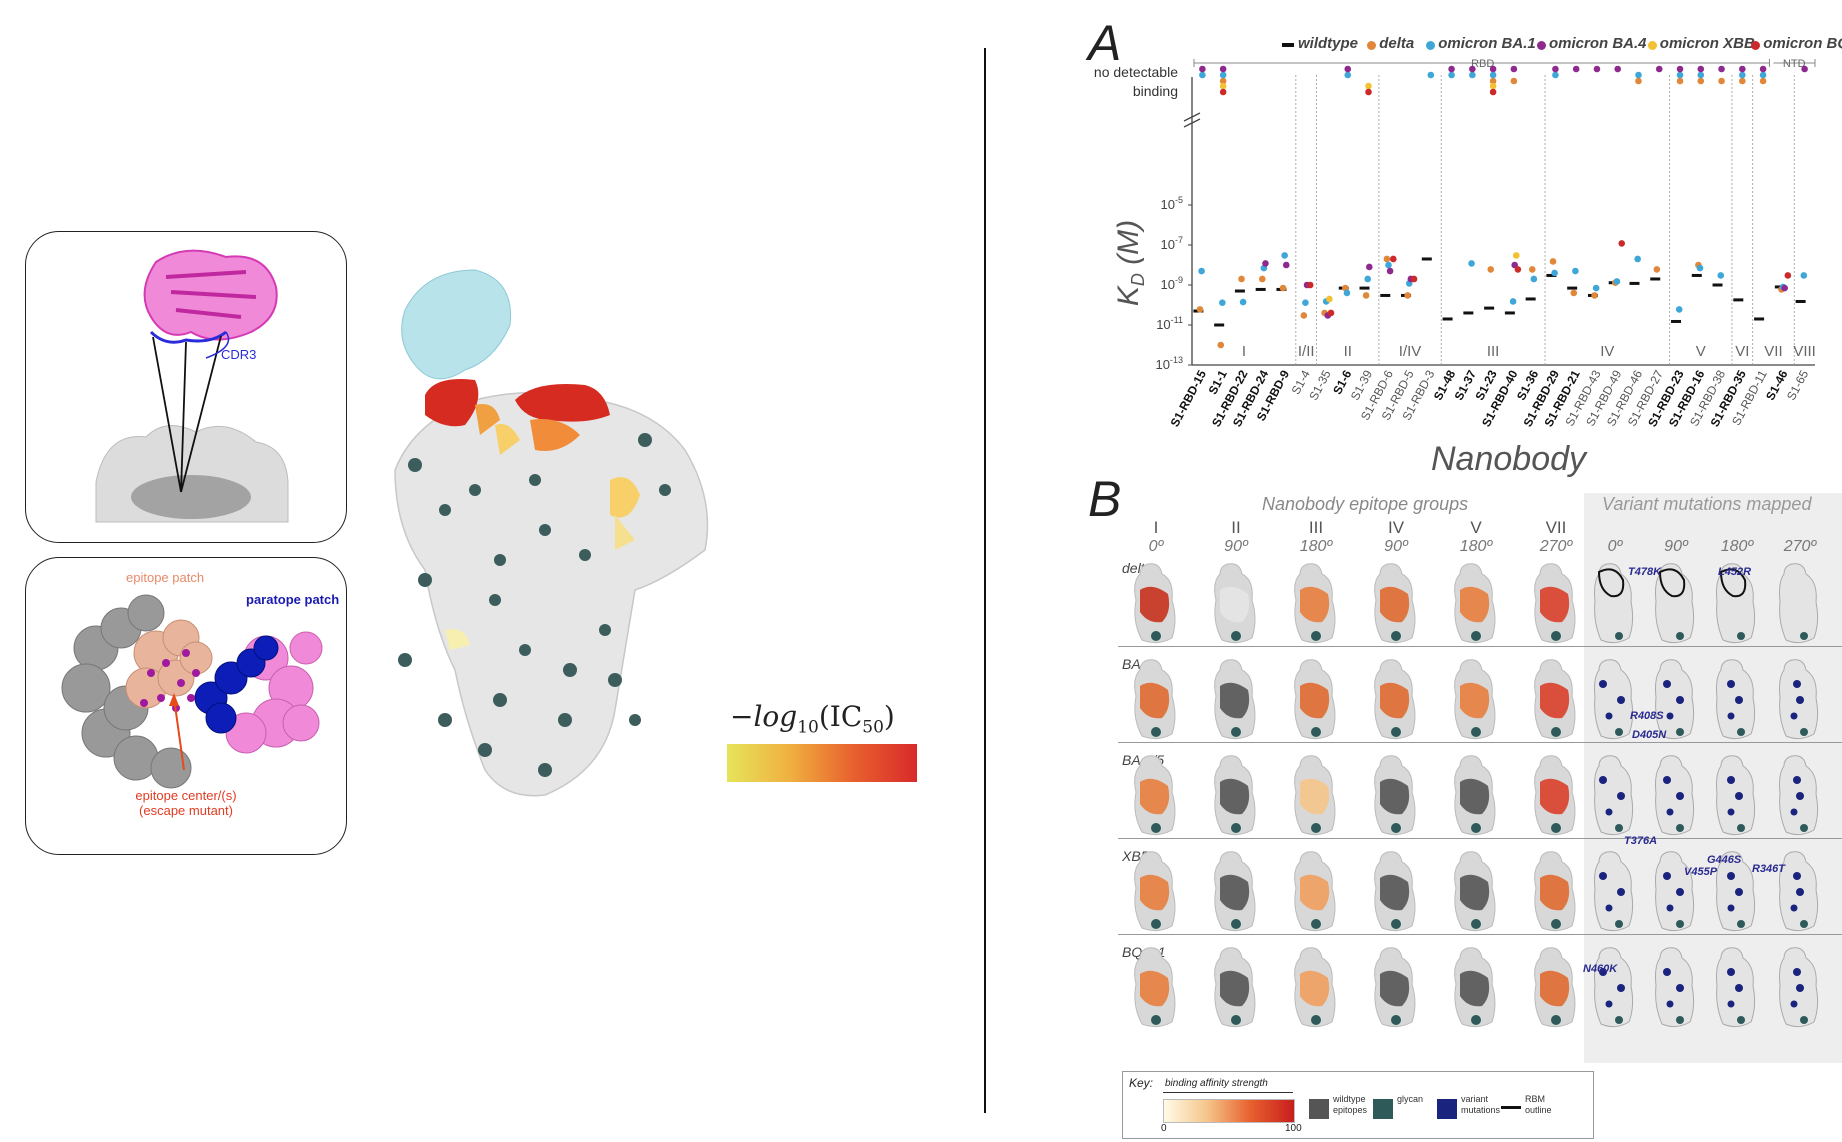  What do you see at coordinates (1216, 1083) in the screenshot?
I see `key-gradient-label: binding affinity strength` at bounding box center [1216, 1083].